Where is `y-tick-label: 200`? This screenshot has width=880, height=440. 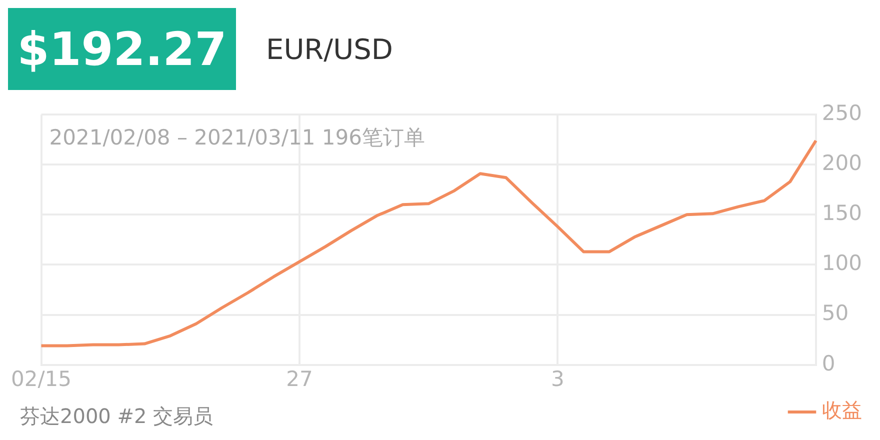
y-tick-label: 200 is located at coordinates (842, 163).